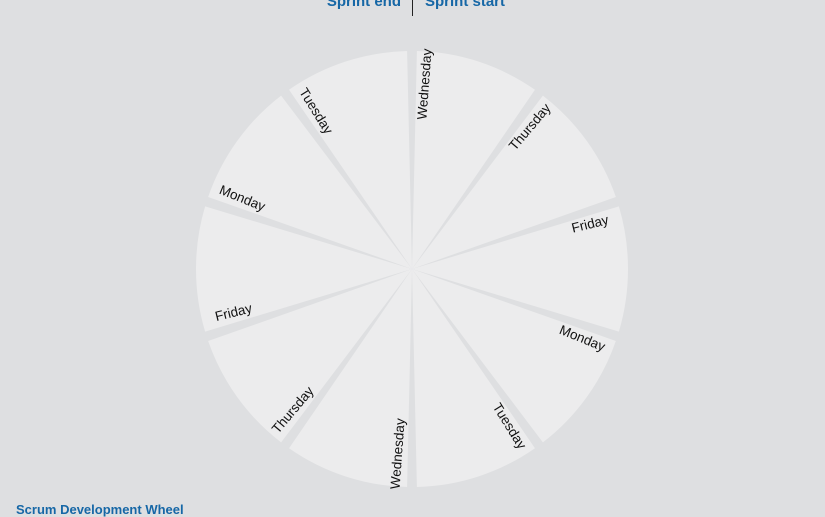  Describe the element at coordinates (363, 5) in the screenshot. I see `sprint-end-label: Sprint end` at that location.